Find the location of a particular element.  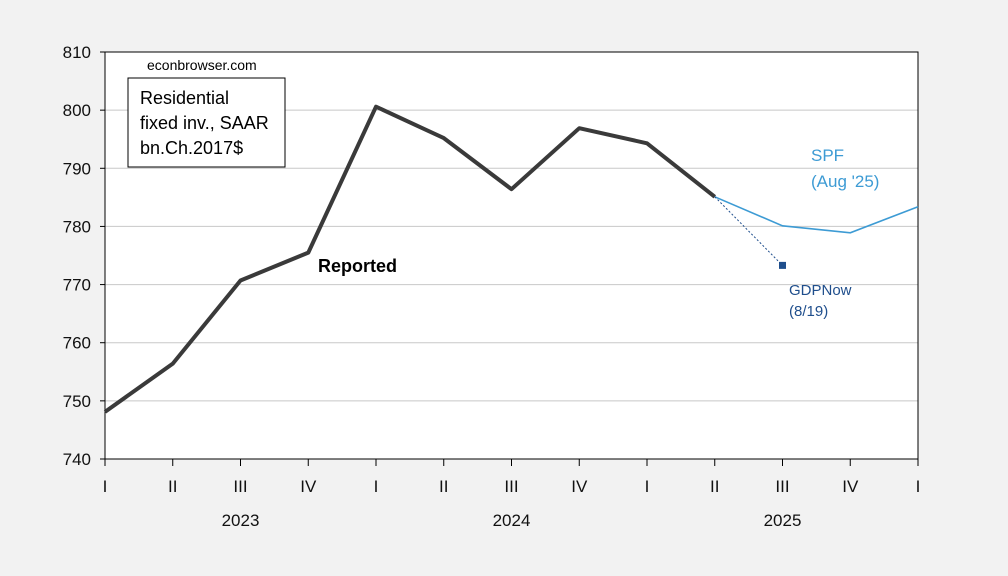

y-axis: 740 750 760 770 780 790 800 810 is located at coordinates (84, 256).